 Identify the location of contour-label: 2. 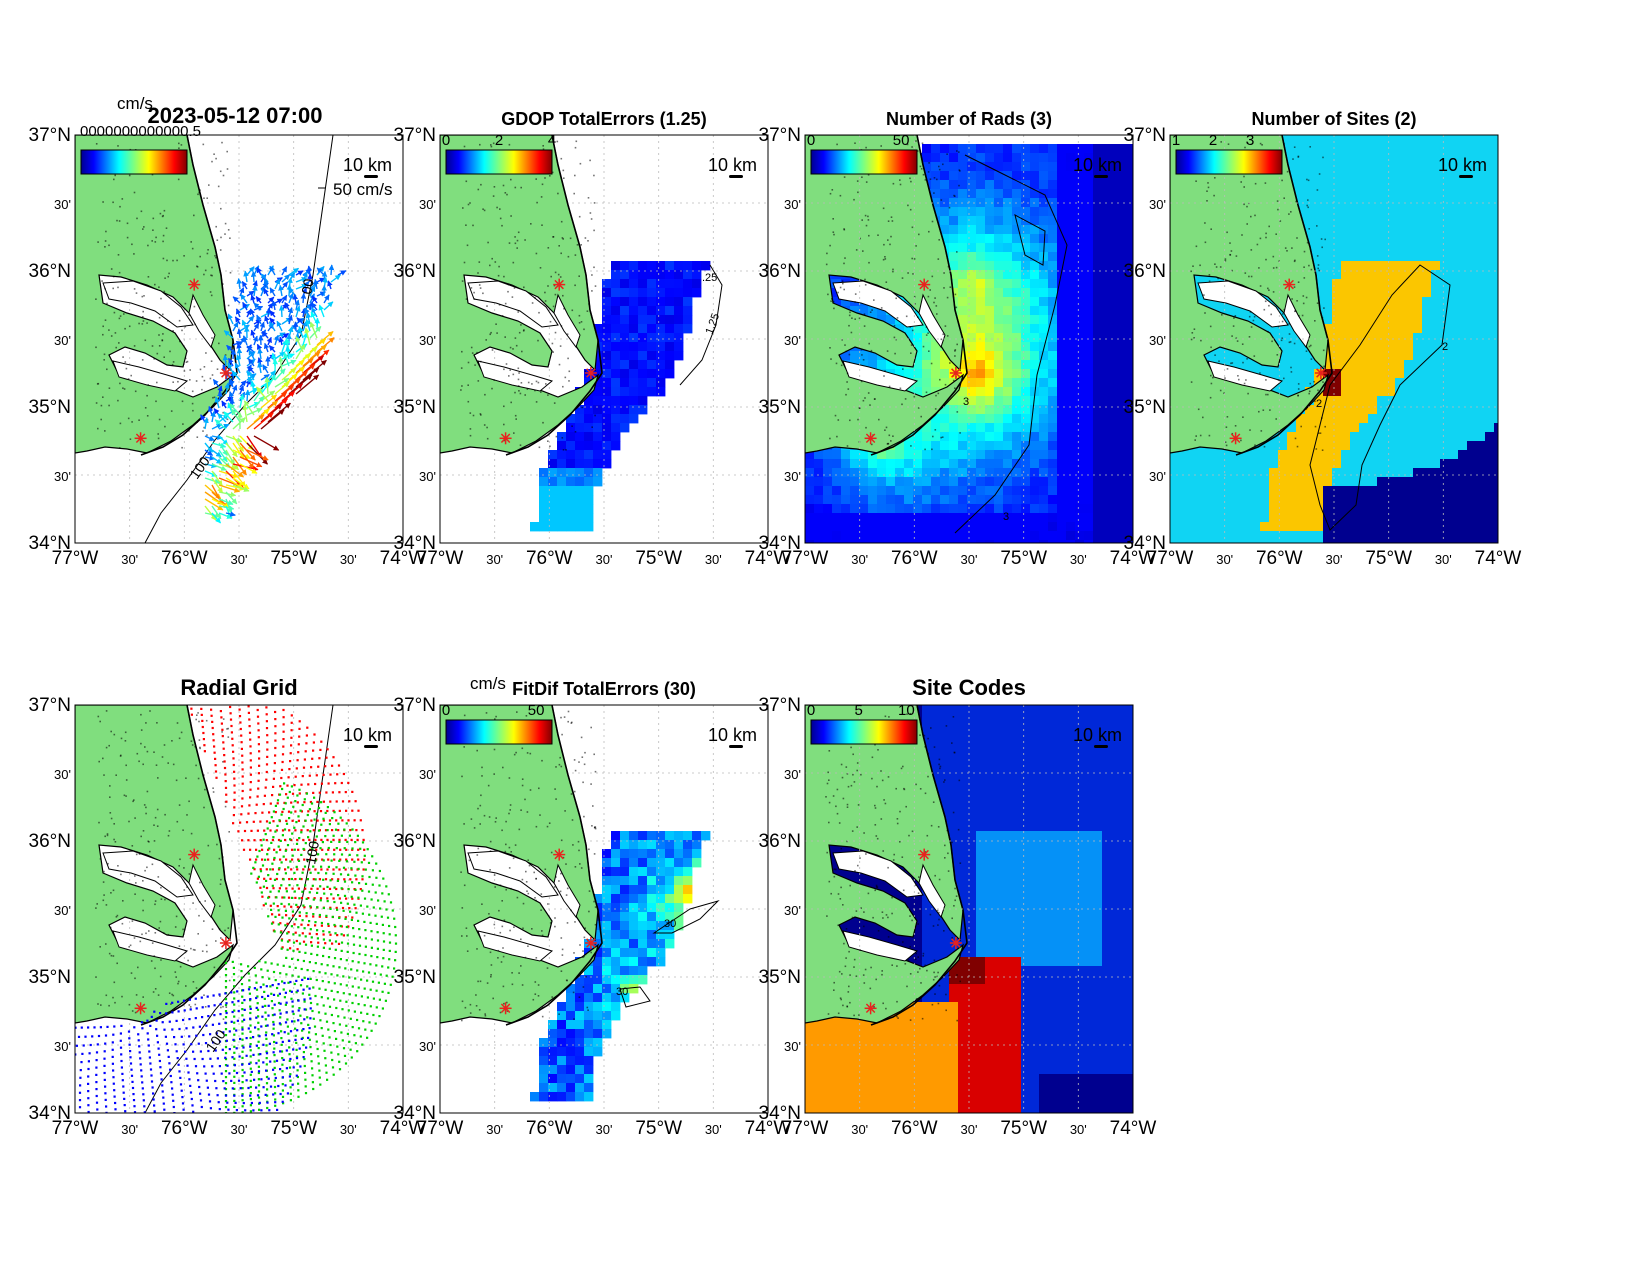
(1319, 404).